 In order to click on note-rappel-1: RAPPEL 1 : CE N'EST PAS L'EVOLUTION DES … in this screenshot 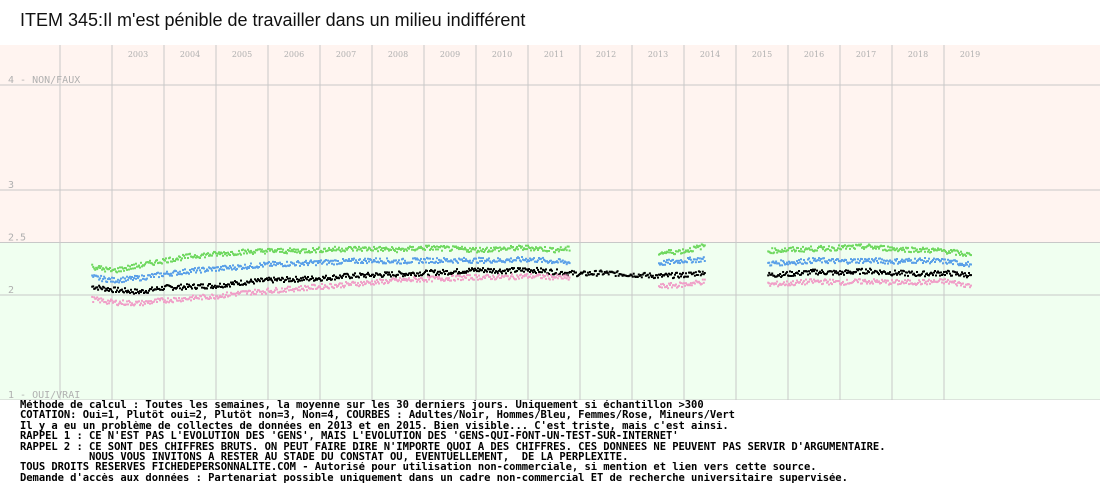, I will do `click(349, 436)`.